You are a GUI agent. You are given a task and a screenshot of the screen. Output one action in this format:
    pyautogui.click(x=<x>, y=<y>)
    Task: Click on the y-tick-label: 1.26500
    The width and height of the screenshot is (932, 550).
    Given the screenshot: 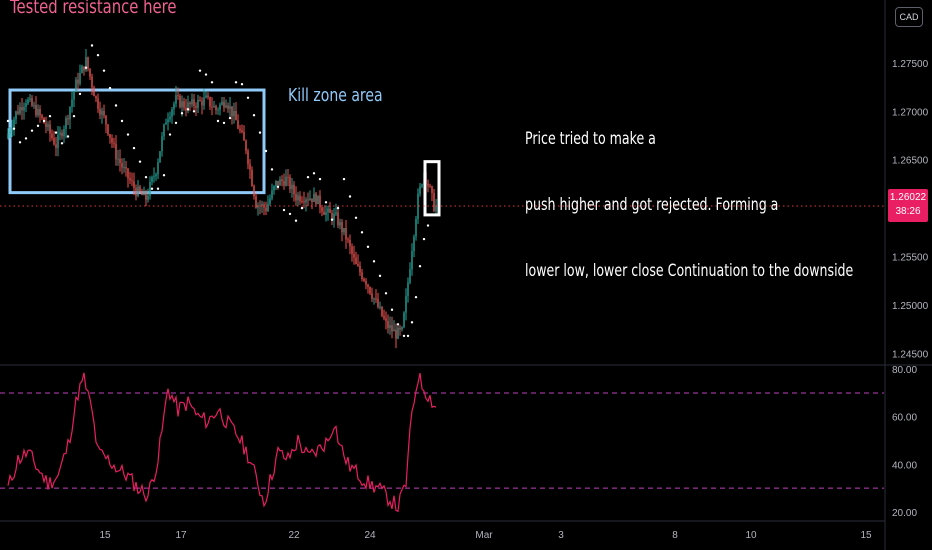 What is the action you would take?
    pyautogui.click(x=910, y=161)
    